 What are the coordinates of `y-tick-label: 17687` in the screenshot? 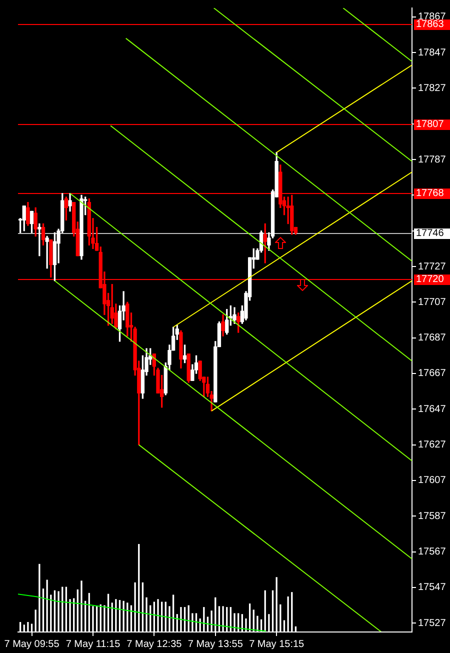 It's located at (432, 338).